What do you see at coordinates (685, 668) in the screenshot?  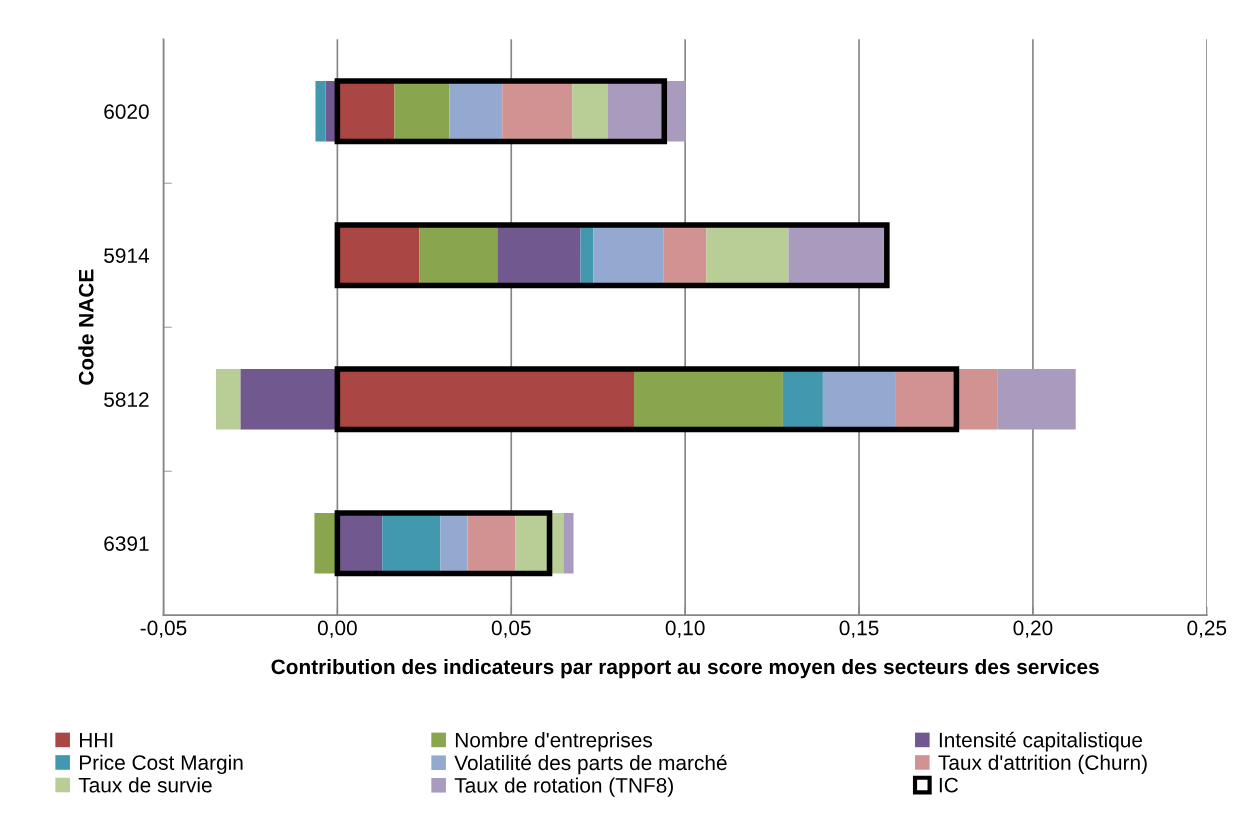 I see `x-axis-title: Contribution des indicateurs par rapport au score moyen des secteurs des services` at bounding box center [685, 668].